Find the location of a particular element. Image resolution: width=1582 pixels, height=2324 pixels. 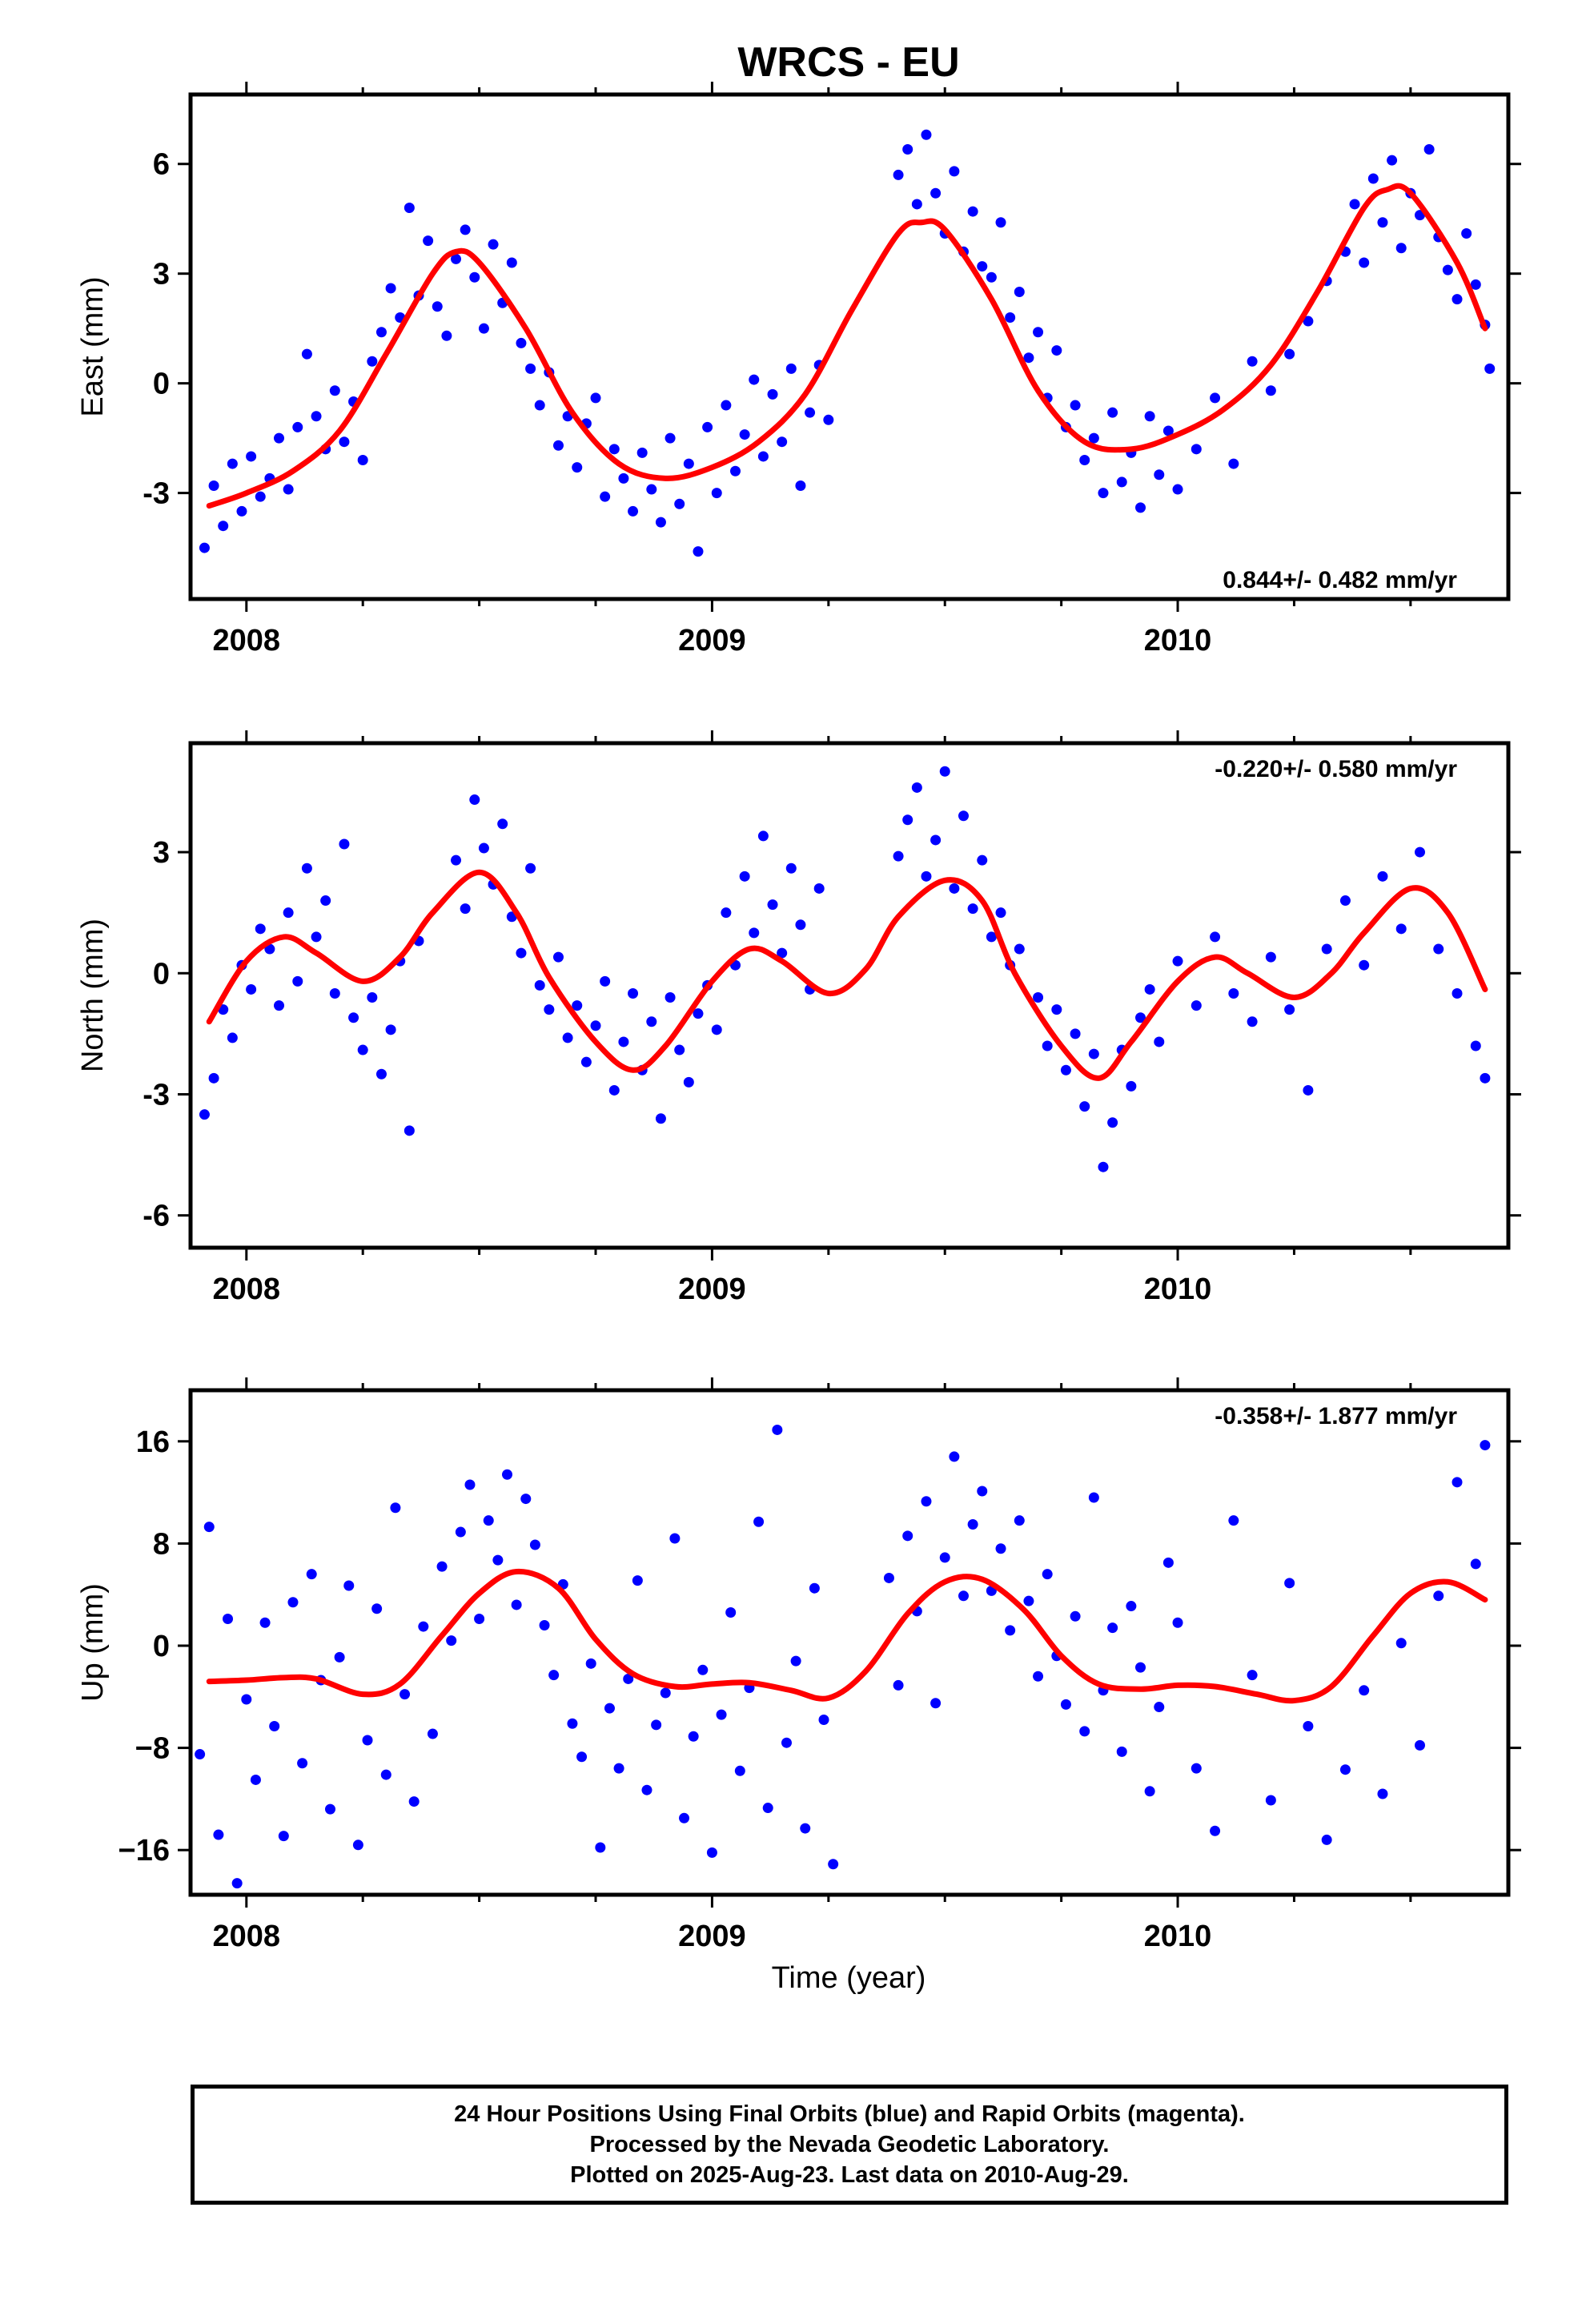

y-tick-label: −8 is located at coordinates (152, 1749).